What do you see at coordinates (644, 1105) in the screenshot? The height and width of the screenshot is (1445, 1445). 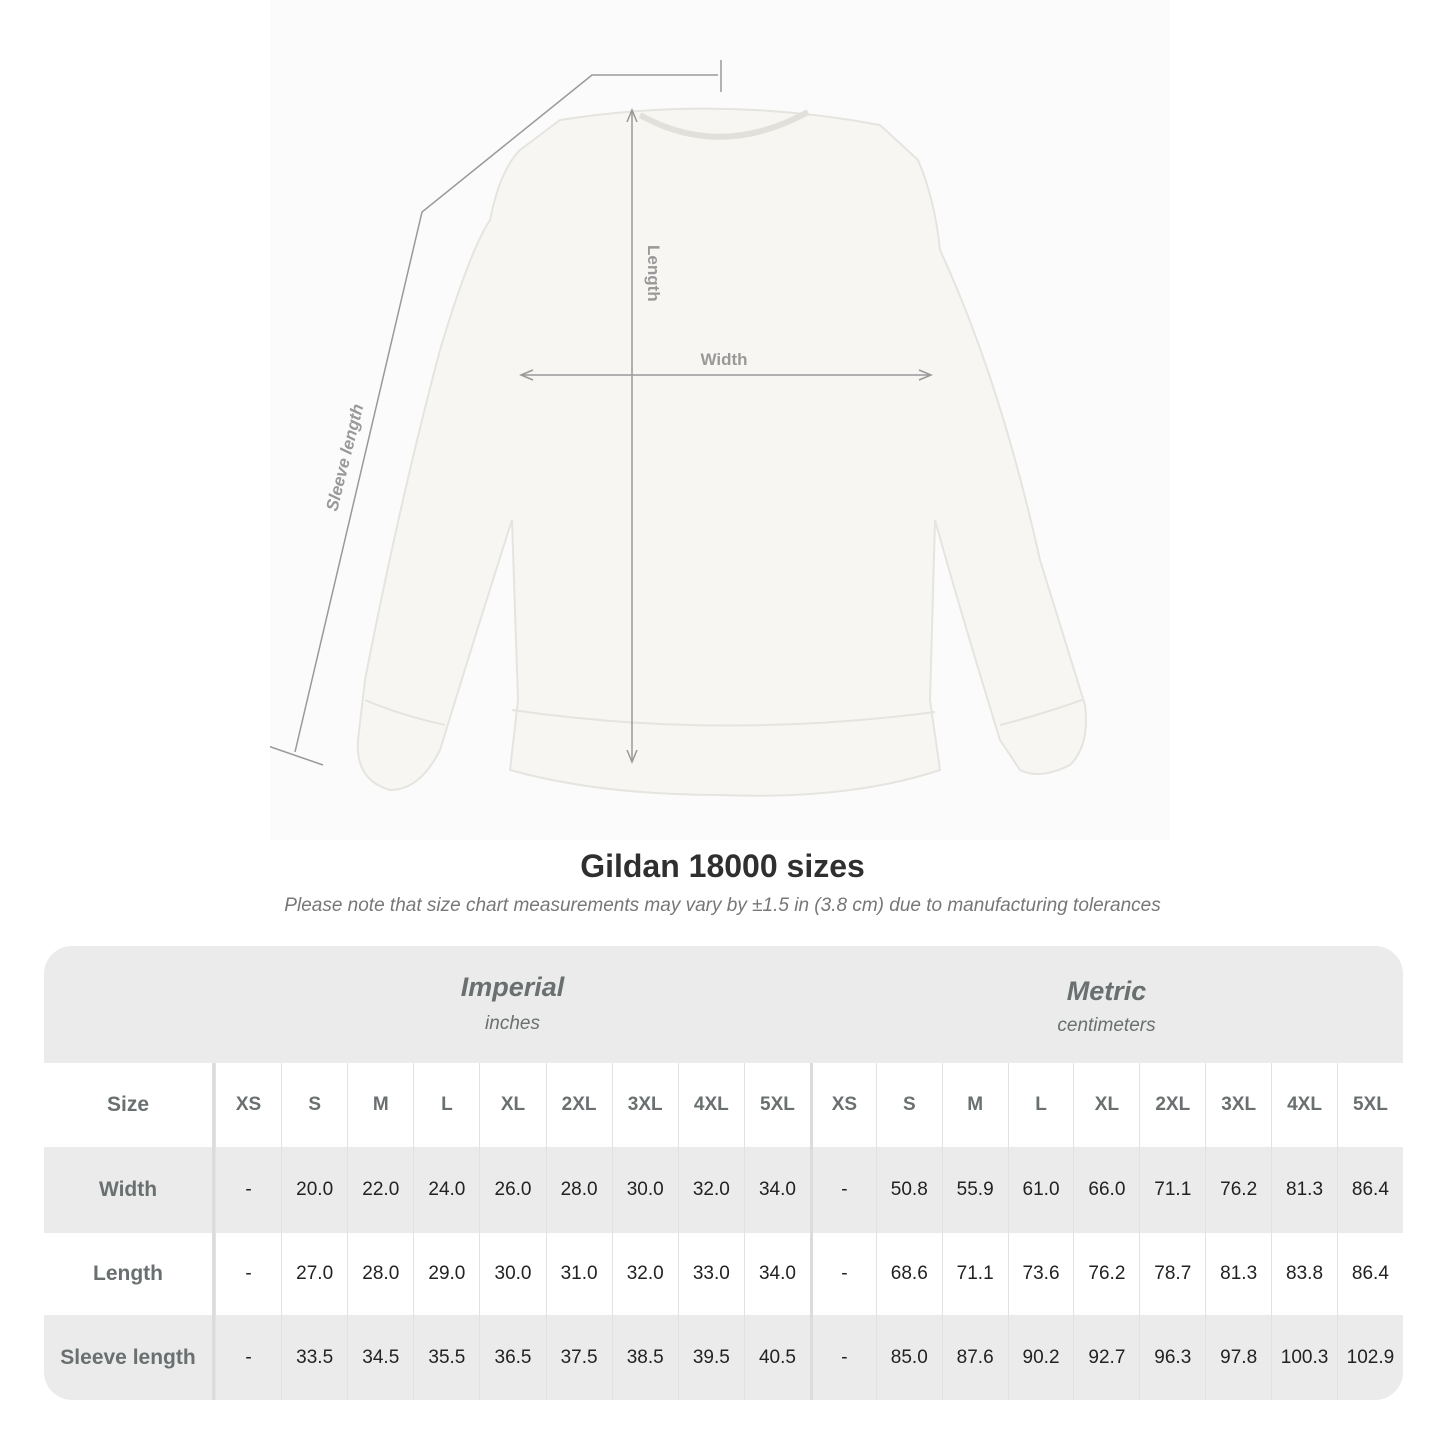 I see `imperial-cell: 3XL` at bounding box center [644, 1105].